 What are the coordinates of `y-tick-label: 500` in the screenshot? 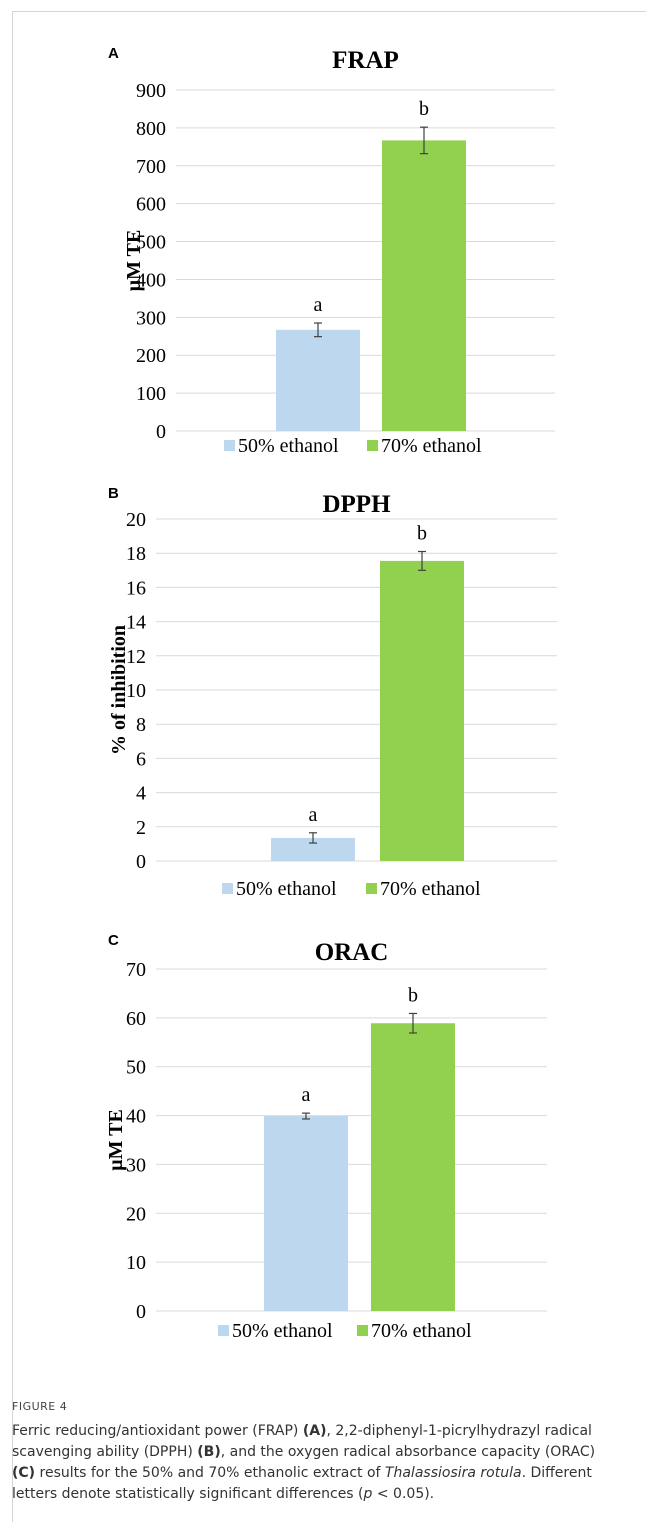 It's located at (151, 243).